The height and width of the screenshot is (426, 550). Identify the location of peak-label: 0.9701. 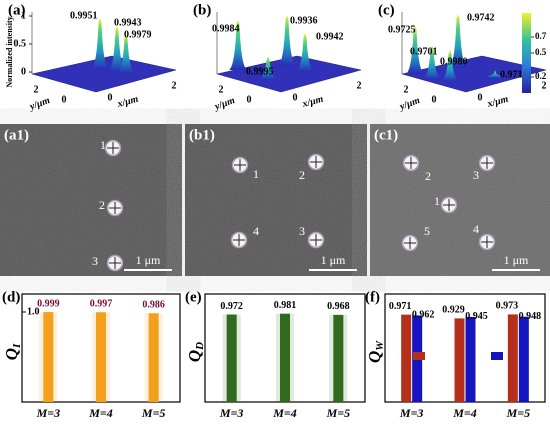
(424, 51).